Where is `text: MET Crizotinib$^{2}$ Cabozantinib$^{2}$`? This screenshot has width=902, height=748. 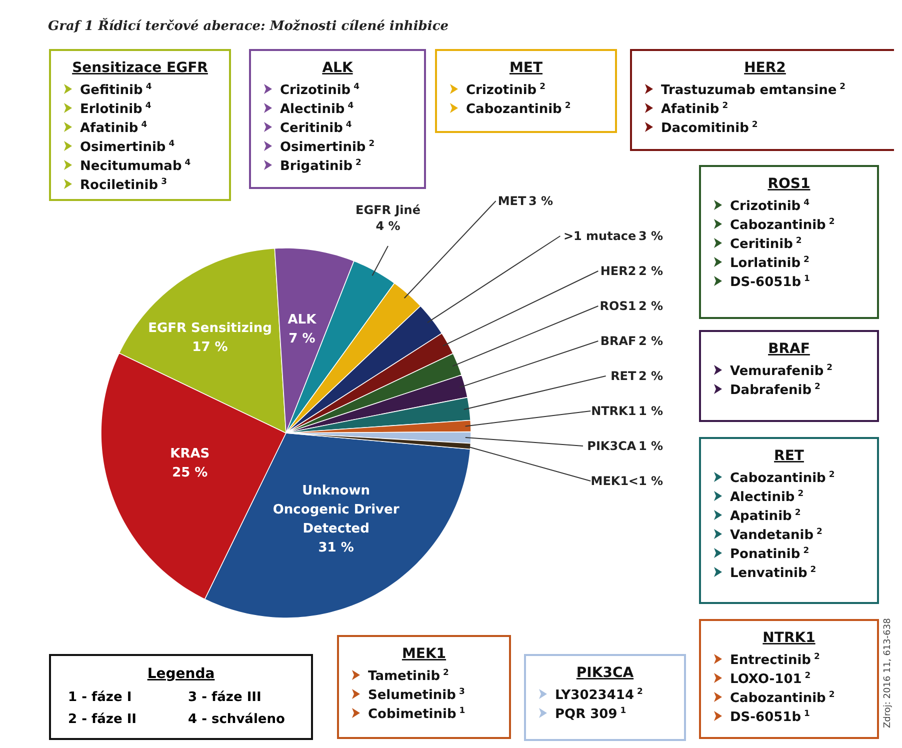
text: MET Crizotinib$^{2}$ Cabozantinib$^{2}$ is located at coordinates (518, 88).